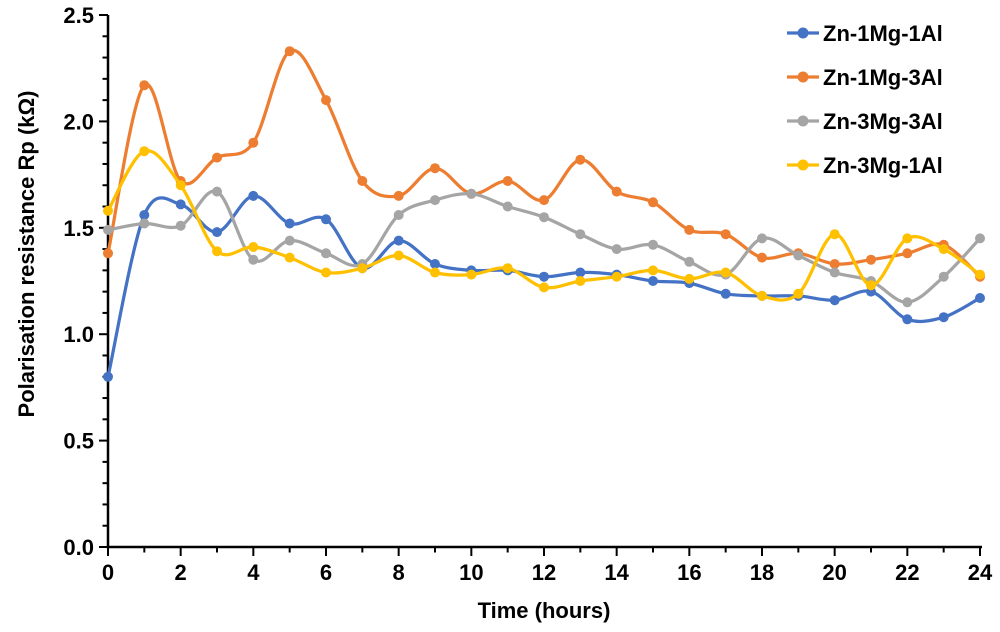 This screenshot has height=632, width=1000. Describe the element at coordinates (26, 254) in the screenshot. I see `y-axis-title: Polarisation resistance Rp (kΩ)` at that location.